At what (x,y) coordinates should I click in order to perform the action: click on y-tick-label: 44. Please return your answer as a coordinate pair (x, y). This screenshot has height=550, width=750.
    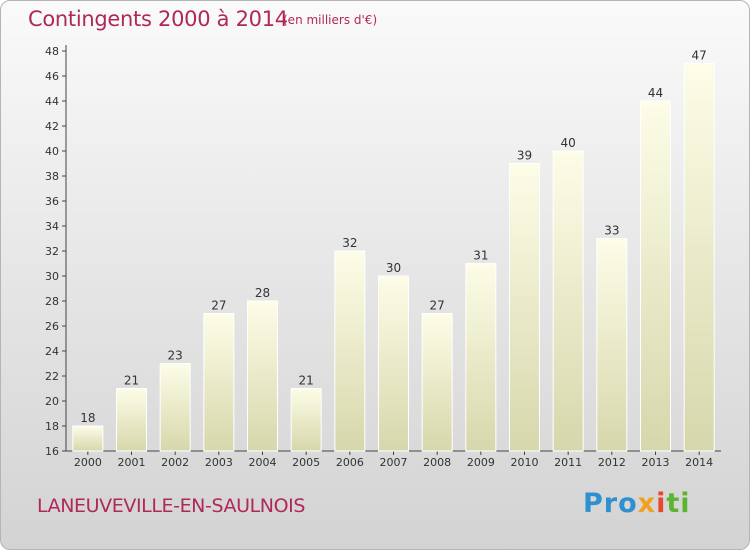
    Looking at the image, I should click on (52, 101).